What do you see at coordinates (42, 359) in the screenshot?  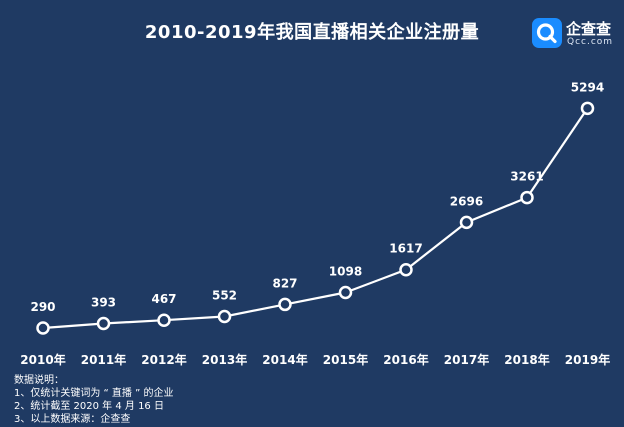 I see `x-tick-label-1: 2010年` at bounding box center [42, 359].